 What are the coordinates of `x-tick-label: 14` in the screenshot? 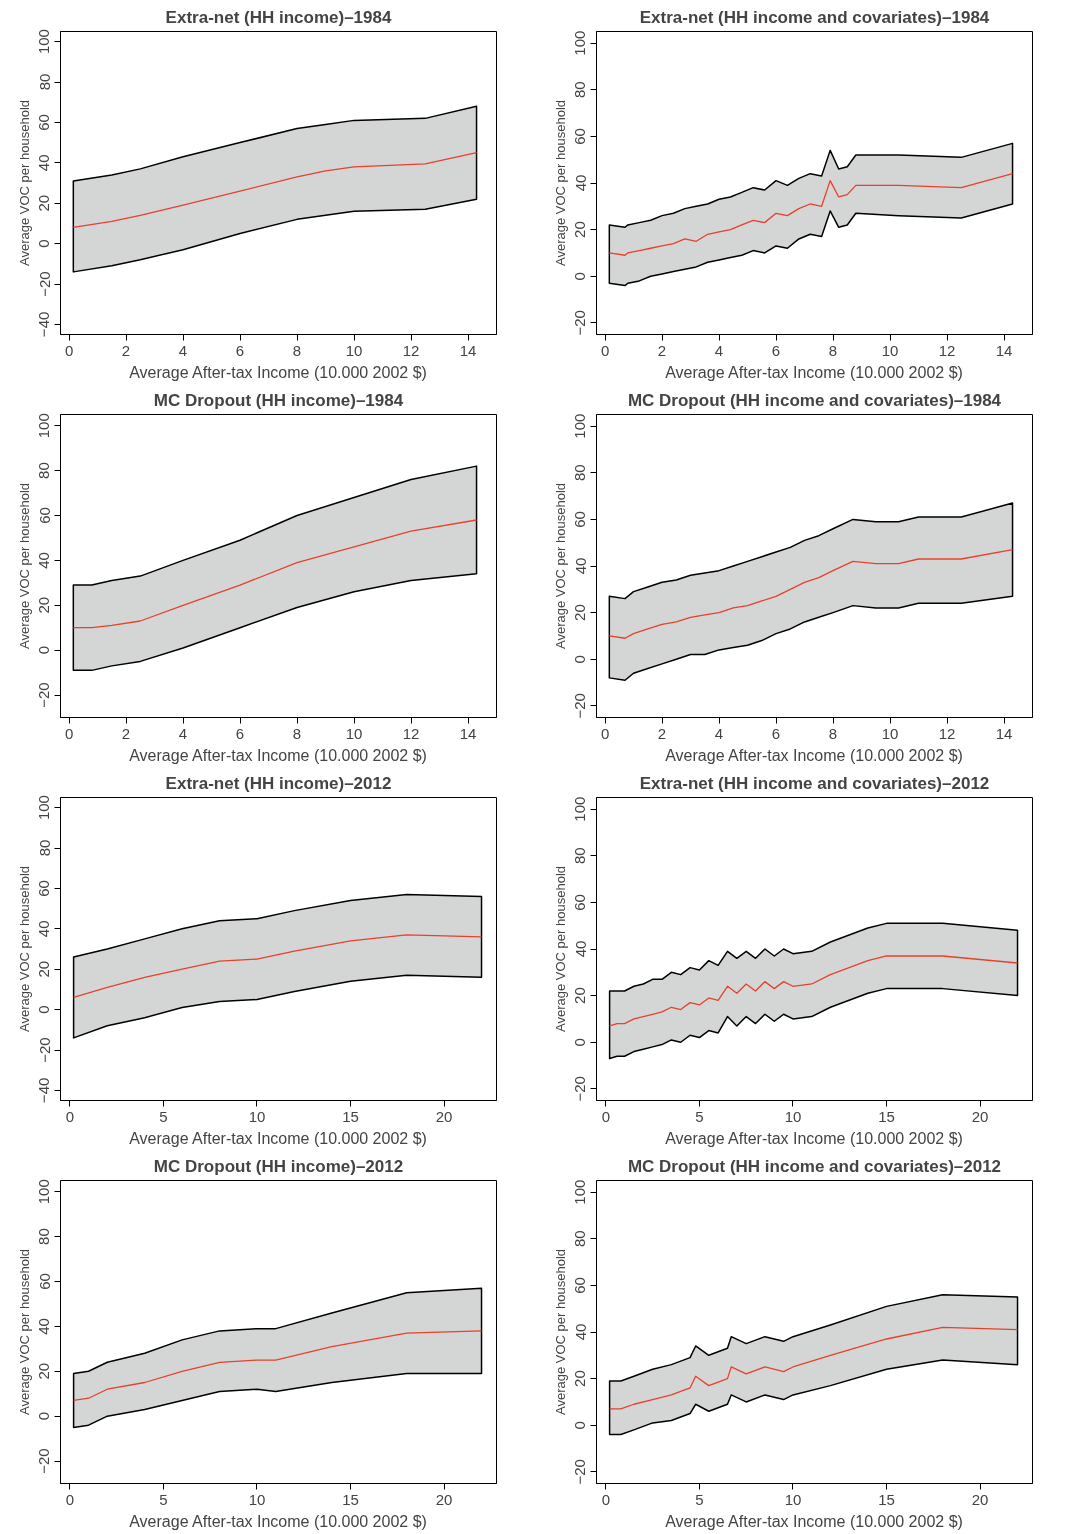 It's located at (468, 350).